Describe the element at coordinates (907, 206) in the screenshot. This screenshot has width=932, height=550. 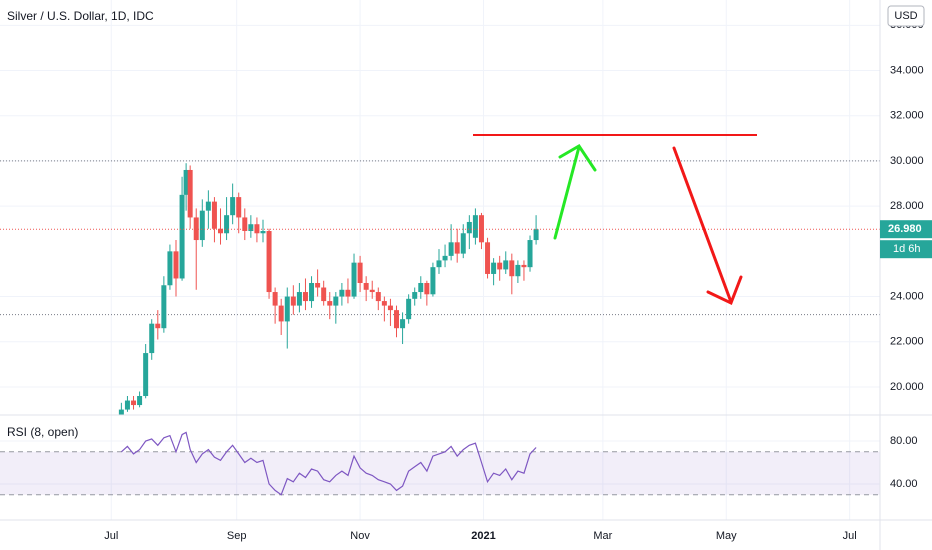
I see `y-tick-label: 28.000` at that location.